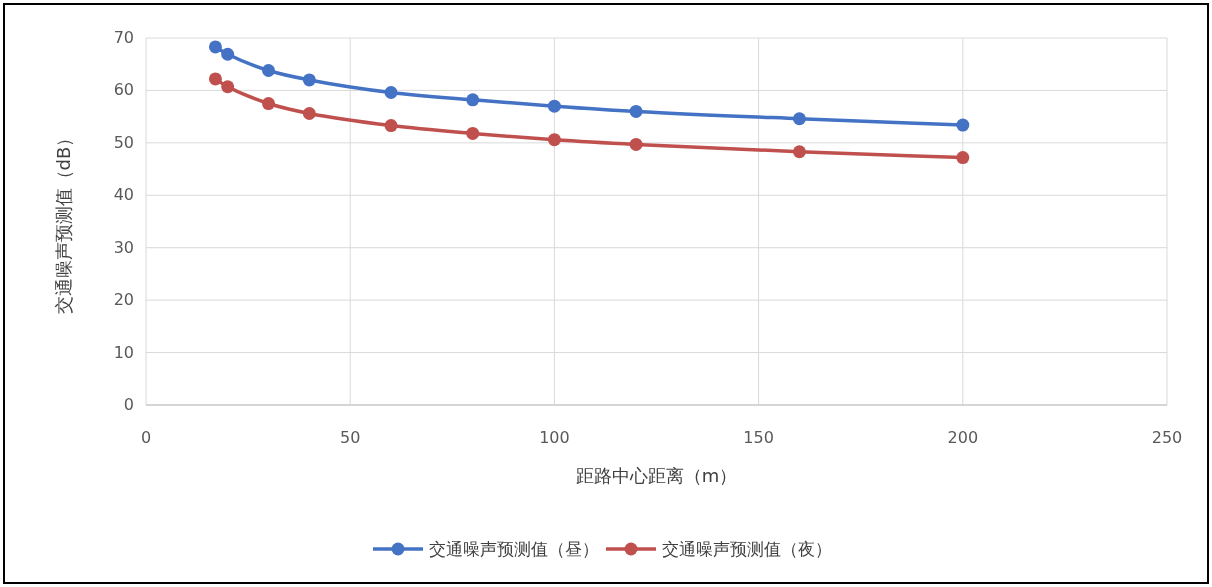 Image resolution: width=1212 pixels, height=587 pixels. I want to click on x-tick-label: 150, so click(758, 437).